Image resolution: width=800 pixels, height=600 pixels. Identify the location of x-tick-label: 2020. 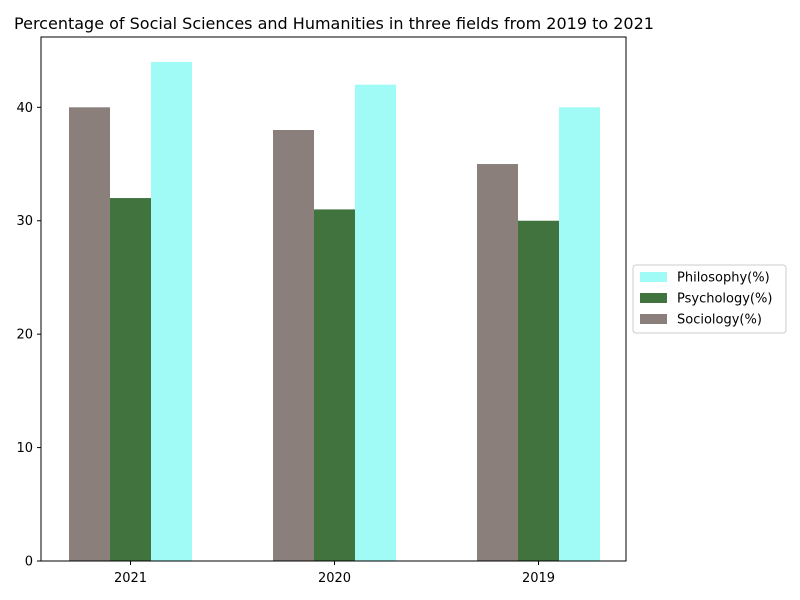
(334, 578).